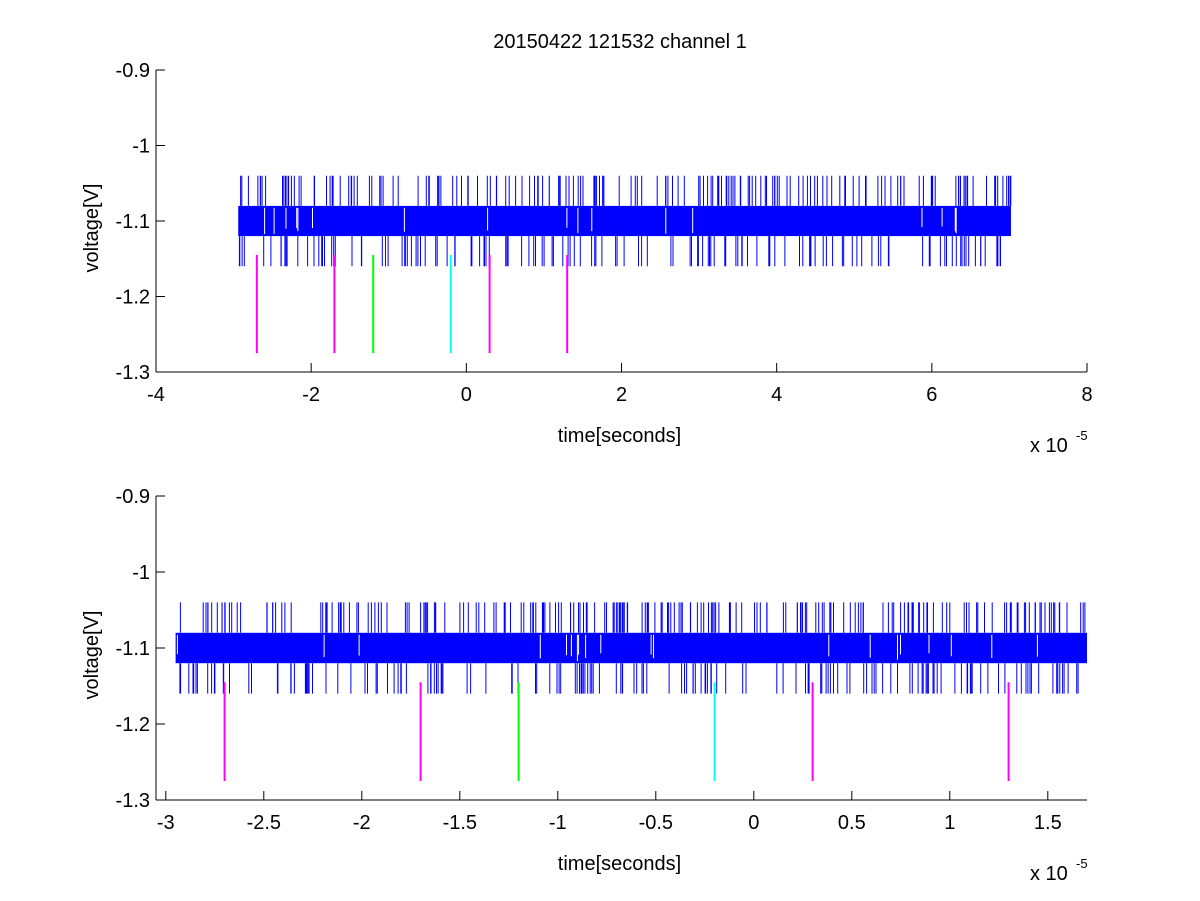  I want to click on x-tick-label: -4, so click(156, 395).